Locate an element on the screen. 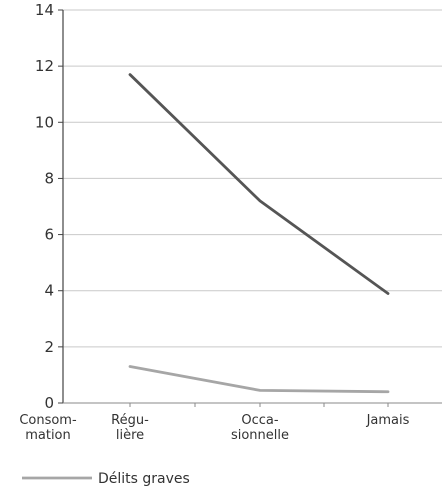 This screenshot has height=492, width=448. x-category-label-0: Régu-lière is located at coordinates (130, 428).